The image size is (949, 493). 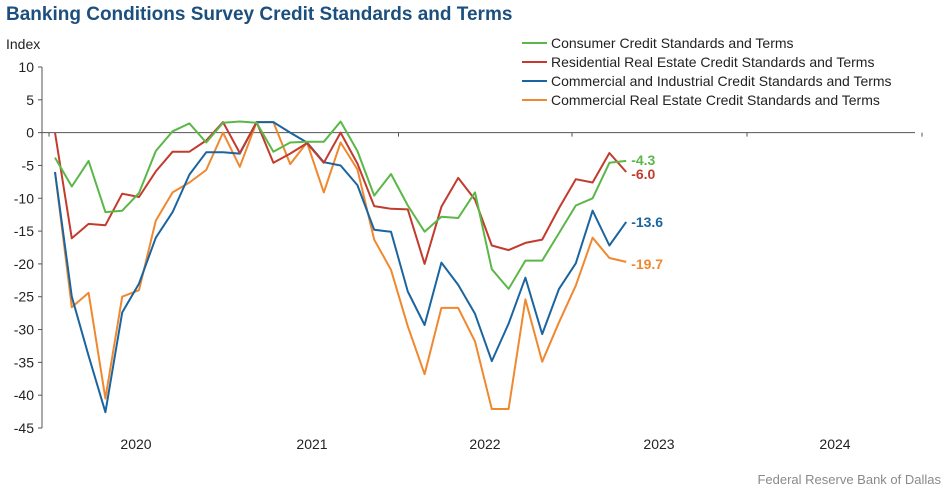 I want to click on y-tick-label: -5, so click(x=28, y=165).